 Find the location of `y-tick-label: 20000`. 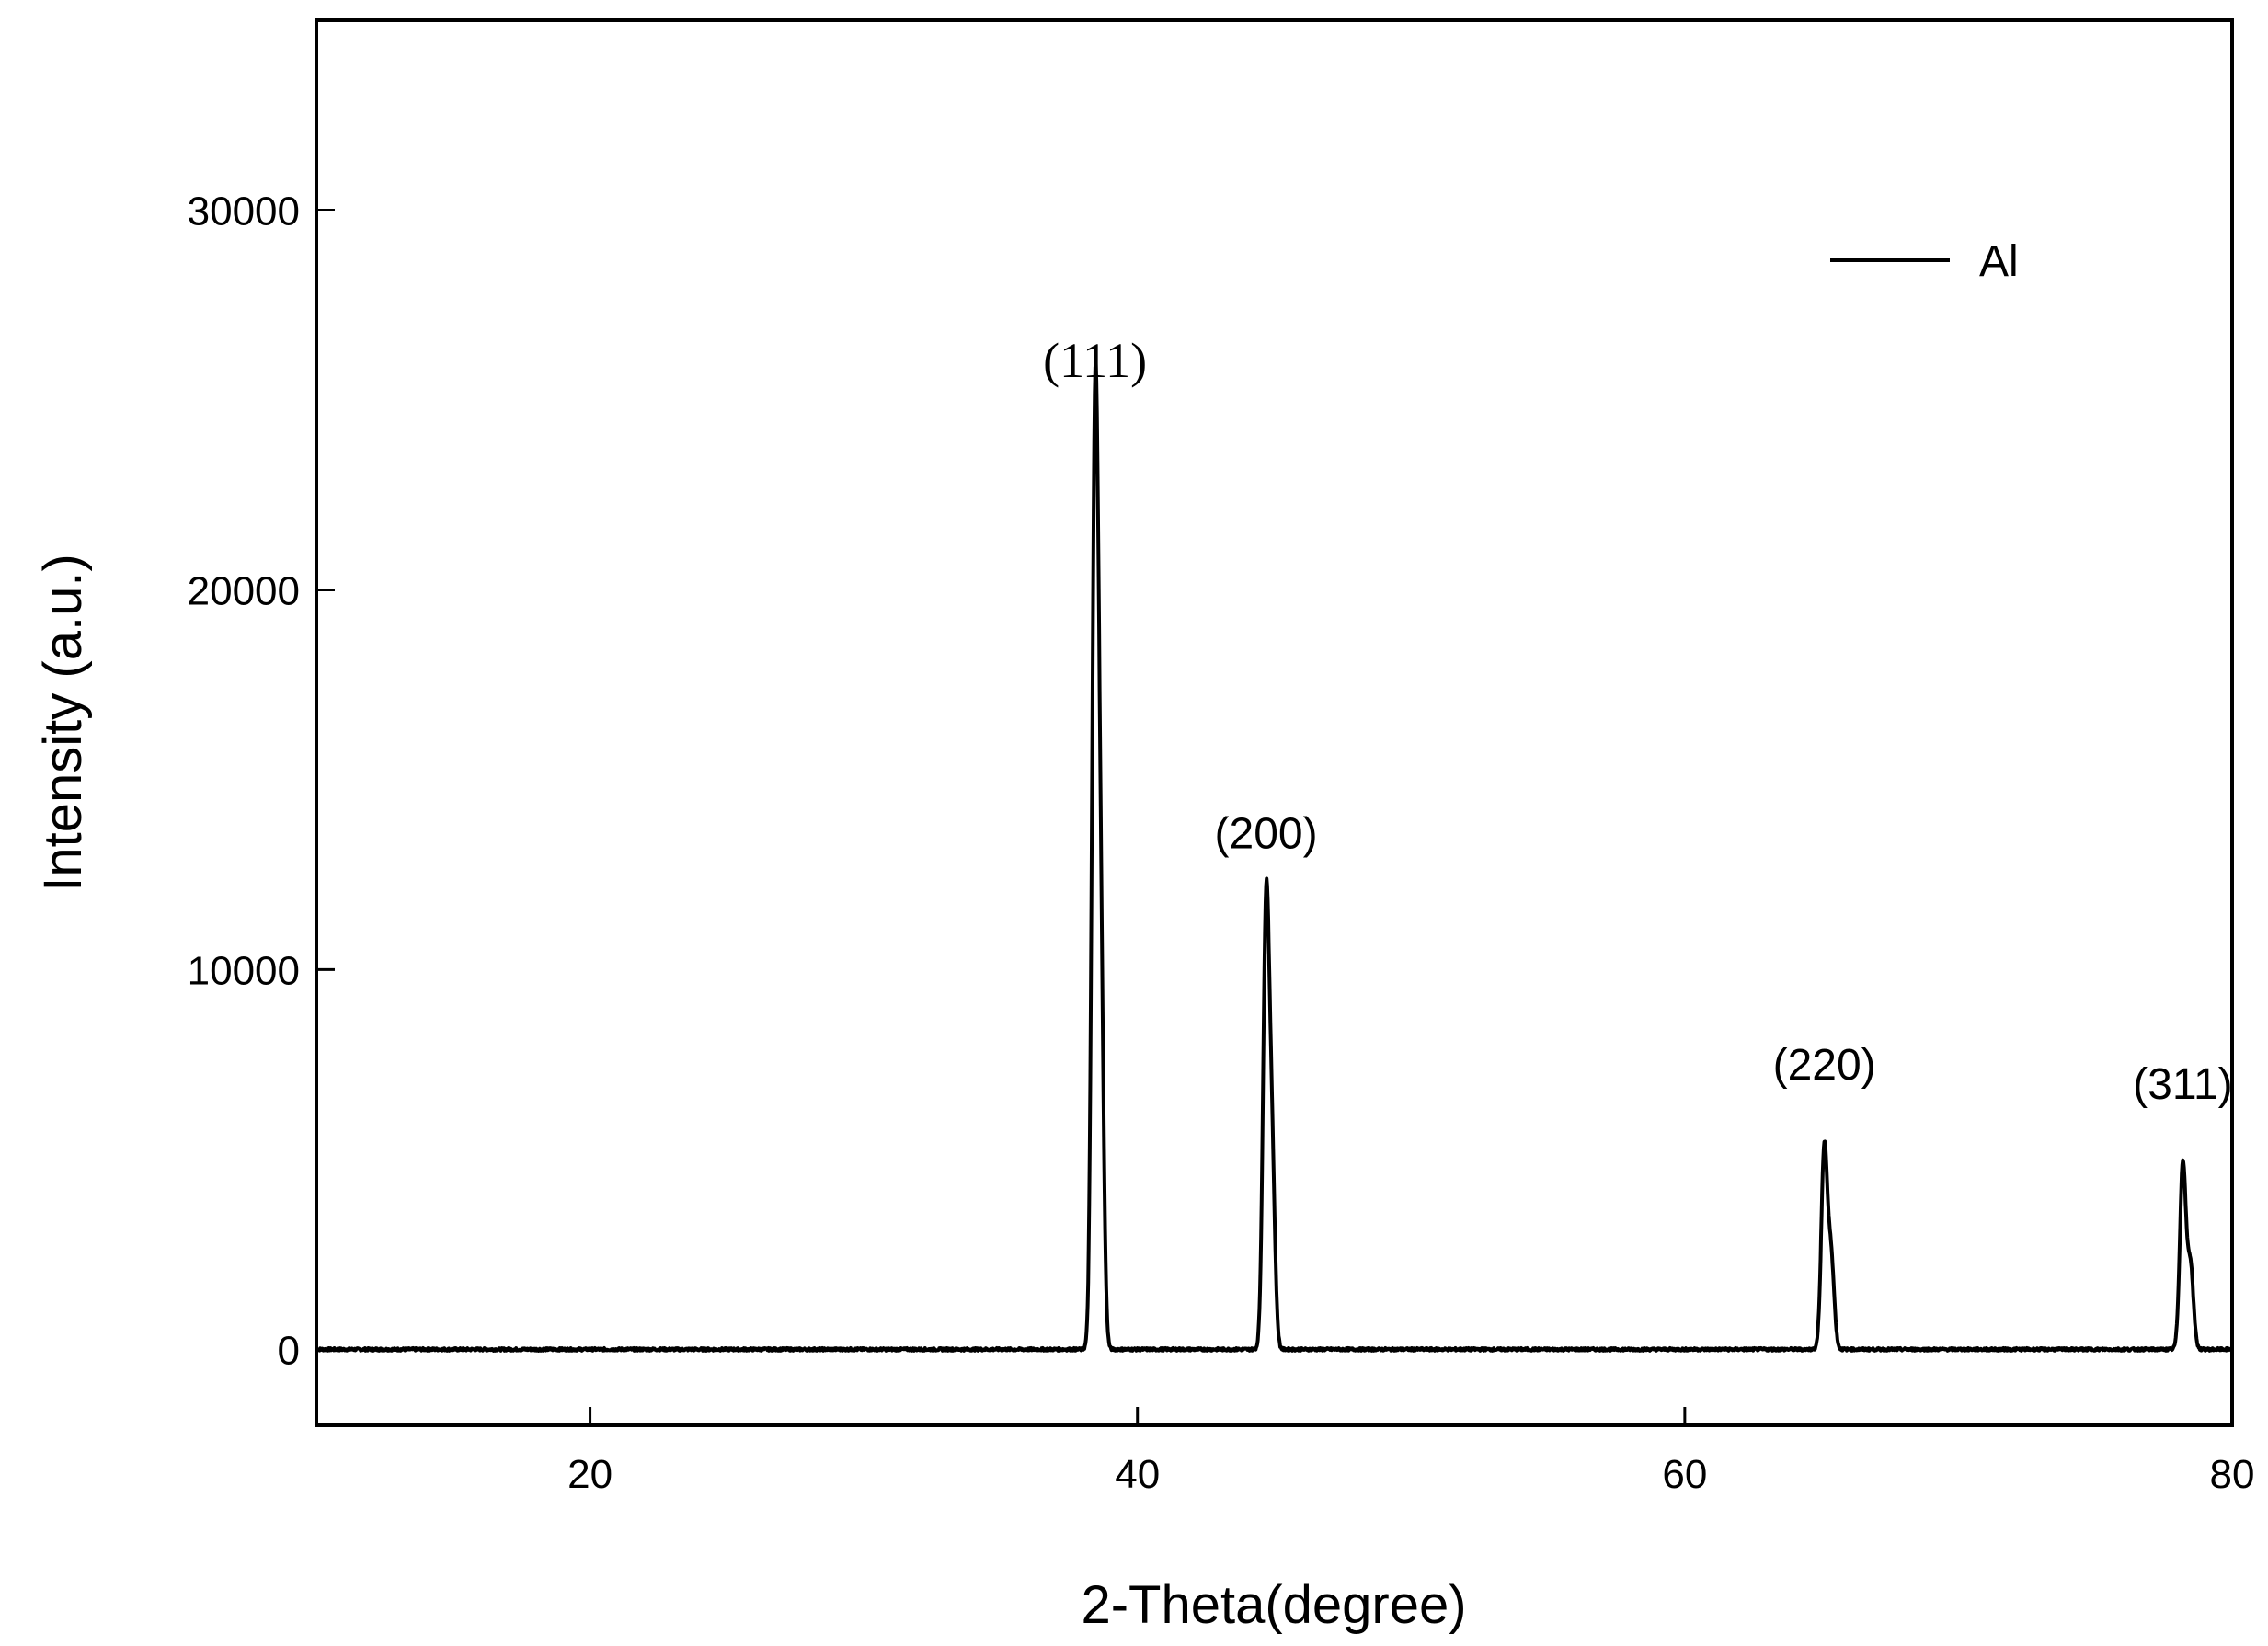

y-tick-label: 20000 is located at coordinates (244, 590).